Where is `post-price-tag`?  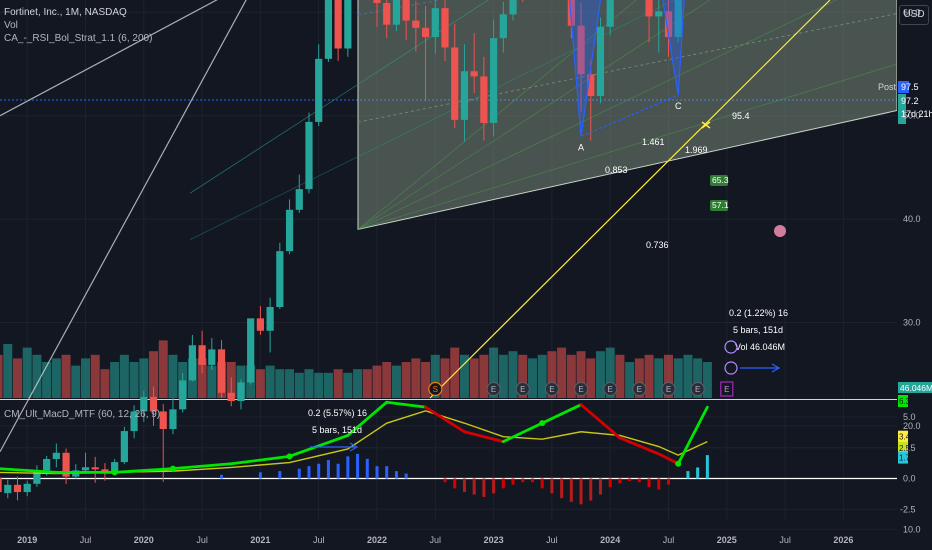 post-price-tag is located at coordinates (903, 87).